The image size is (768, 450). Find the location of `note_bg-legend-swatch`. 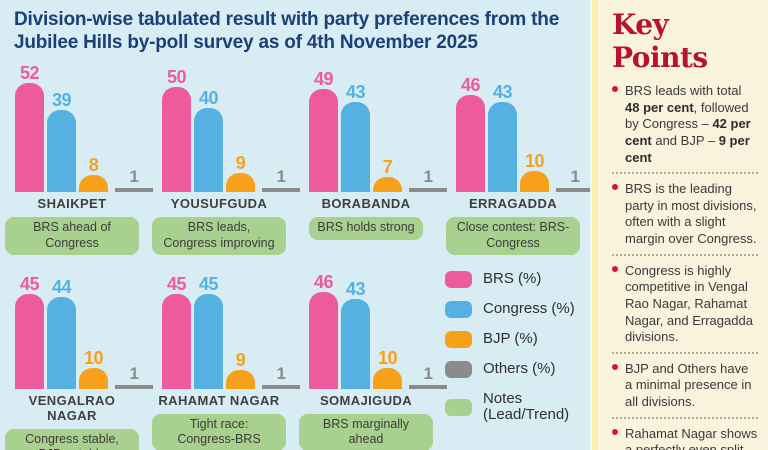

note_bg-legend-swatch is located at coordinates (458, 407).